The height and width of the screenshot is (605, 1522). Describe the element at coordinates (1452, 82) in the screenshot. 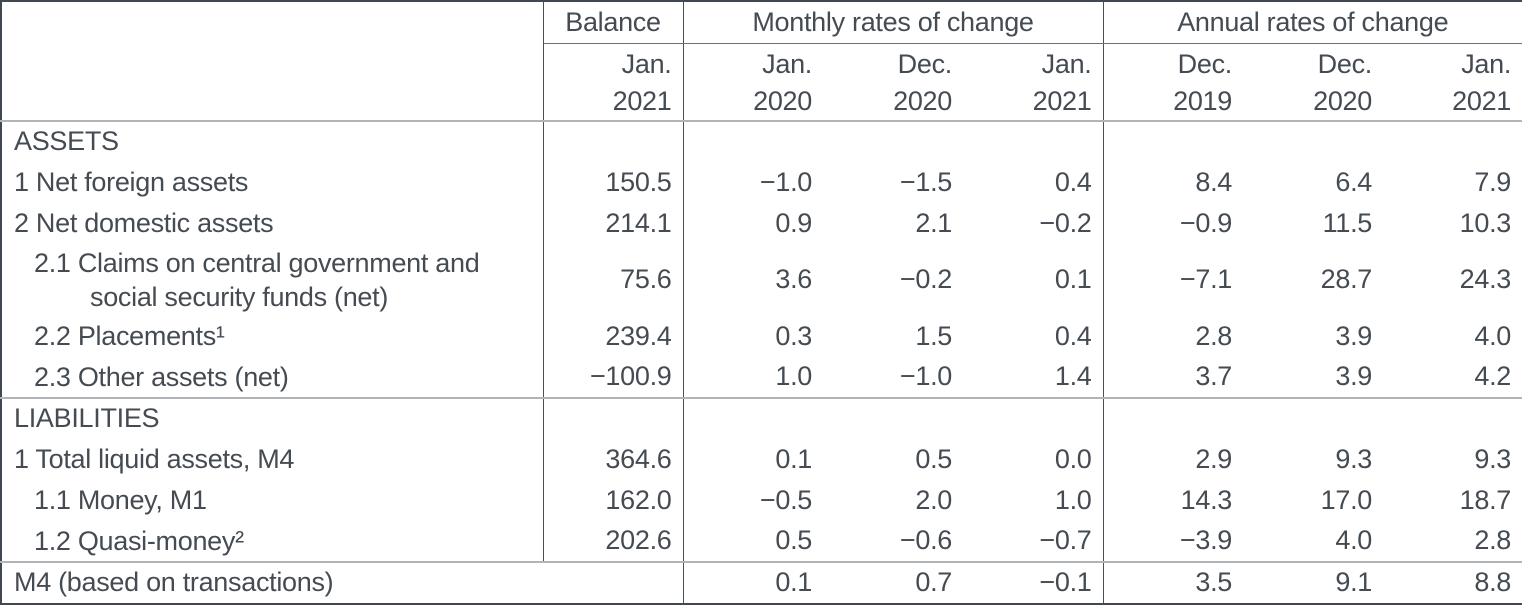

I see `col-header-annual-jan-2021: Jan. 2021` at that location.